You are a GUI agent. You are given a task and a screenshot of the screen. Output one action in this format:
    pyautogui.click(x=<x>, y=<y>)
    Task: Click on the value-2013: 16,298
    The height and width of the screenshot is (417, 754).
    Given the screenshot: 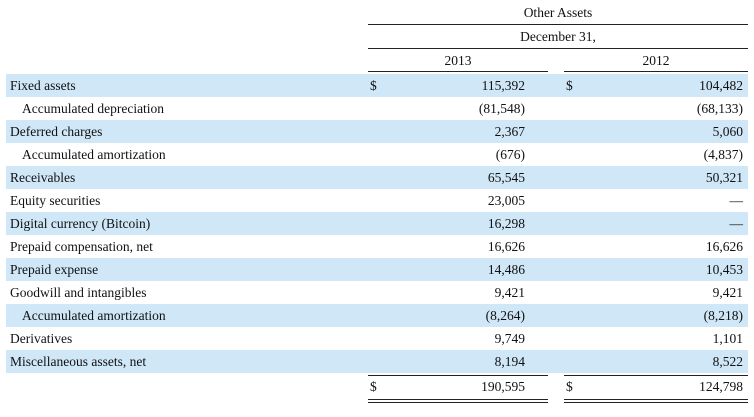 What is the action you would take?
    pyautogui.click(x=506, y=223)
    